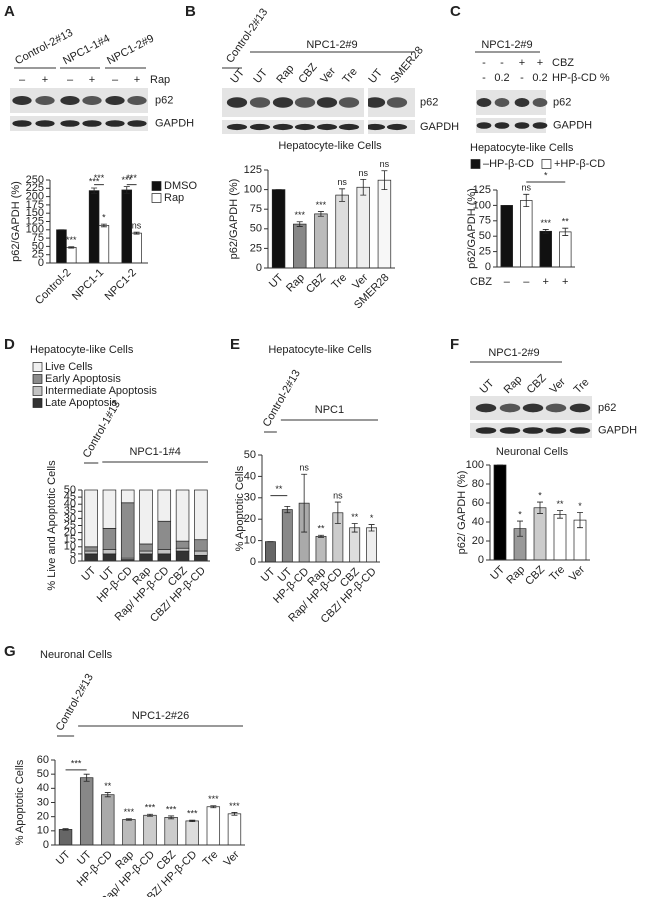  I want to click on y-tick-label: 100, so click(475, 465).